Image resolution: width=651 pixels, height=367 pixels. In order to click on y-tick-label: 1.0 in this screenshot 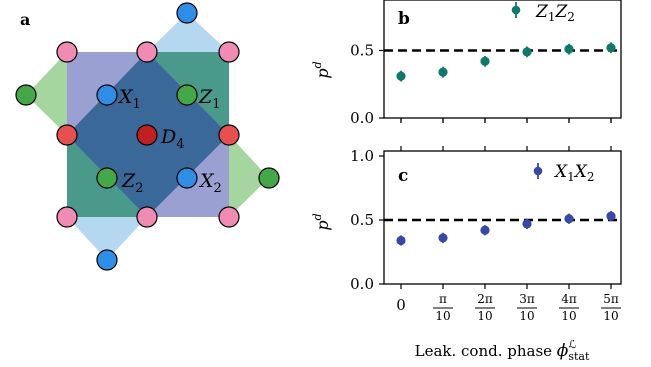, I will do `click(362, 156)`.